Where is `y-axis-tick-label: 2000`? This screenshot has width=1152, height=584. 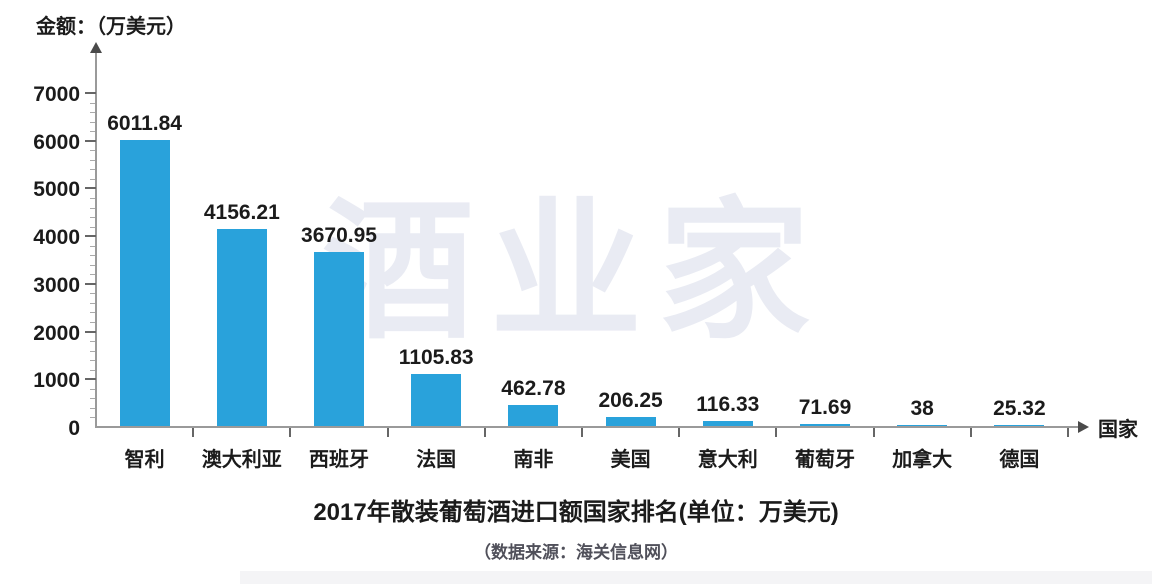
y-axis-tick-label: 2000 is located at coordinates (56, 333).